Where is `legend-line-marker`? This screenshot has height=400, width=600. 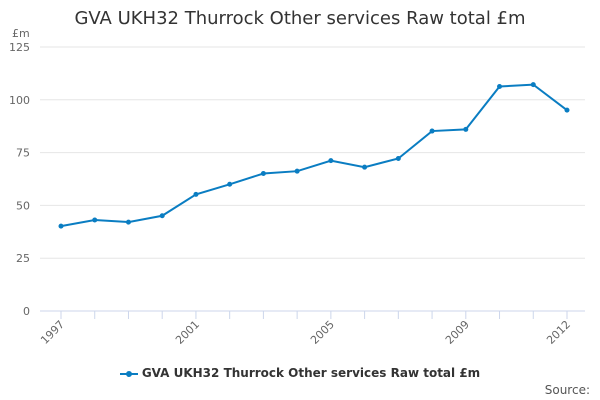
legend-line-marker is located at coordinates (128, 373).